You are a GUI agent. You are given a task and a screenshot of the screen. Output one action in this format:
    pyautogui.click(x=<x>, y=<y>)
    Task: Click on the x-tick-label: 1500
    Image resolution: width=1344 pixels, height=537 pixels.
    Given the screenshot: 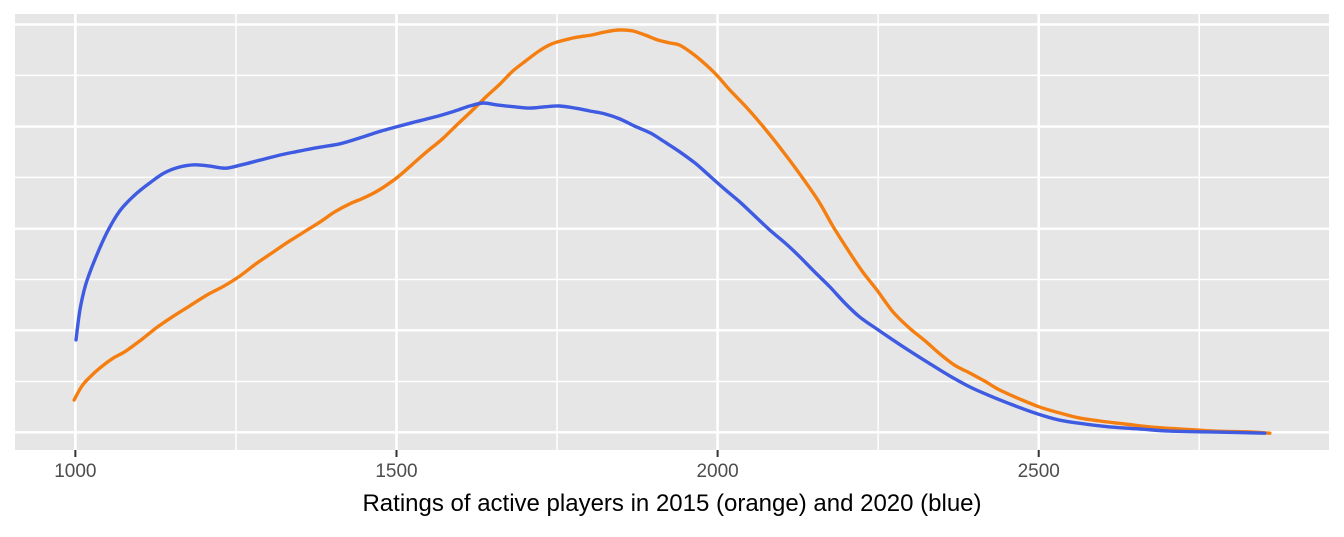 What is the action you would take?
    pyautogui.click(x=396, y=471)
    